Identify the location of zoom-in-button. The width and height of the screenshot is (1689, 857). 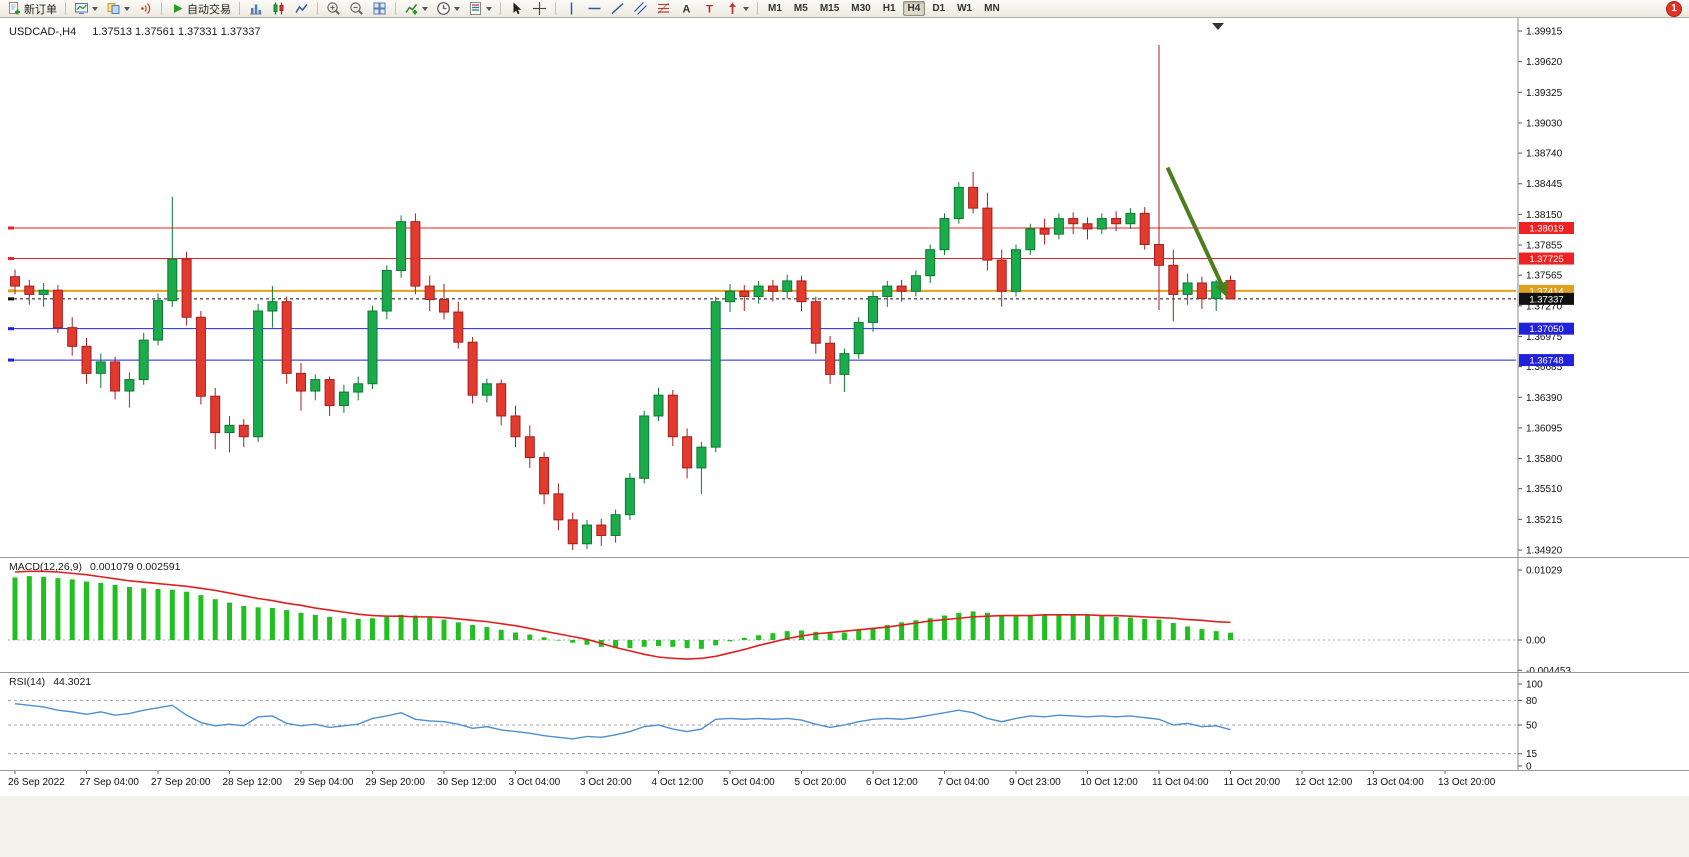
(333, 9).